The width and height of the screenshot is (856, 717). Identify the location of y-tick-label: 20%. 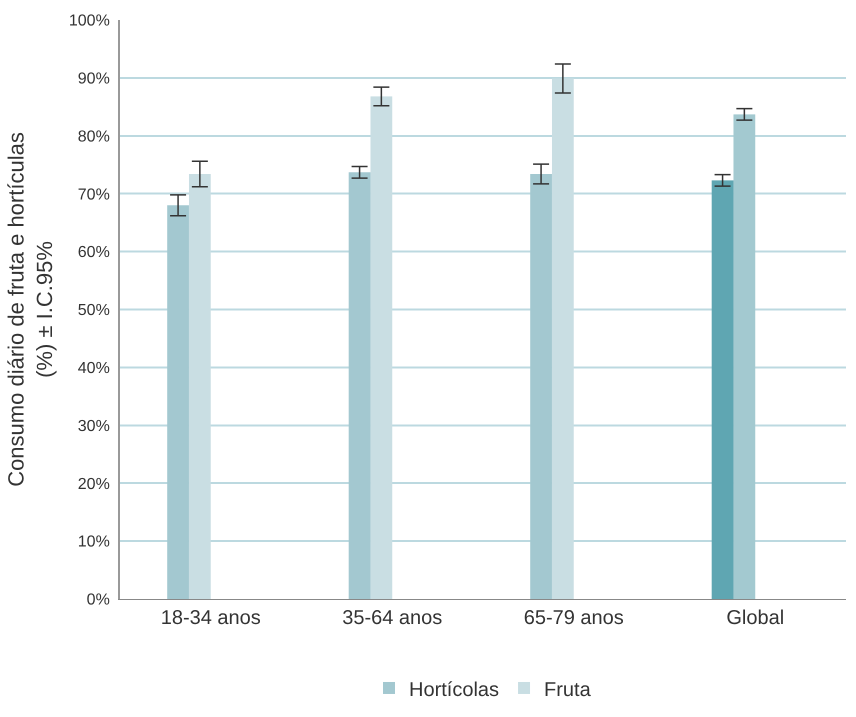
(94, 484).